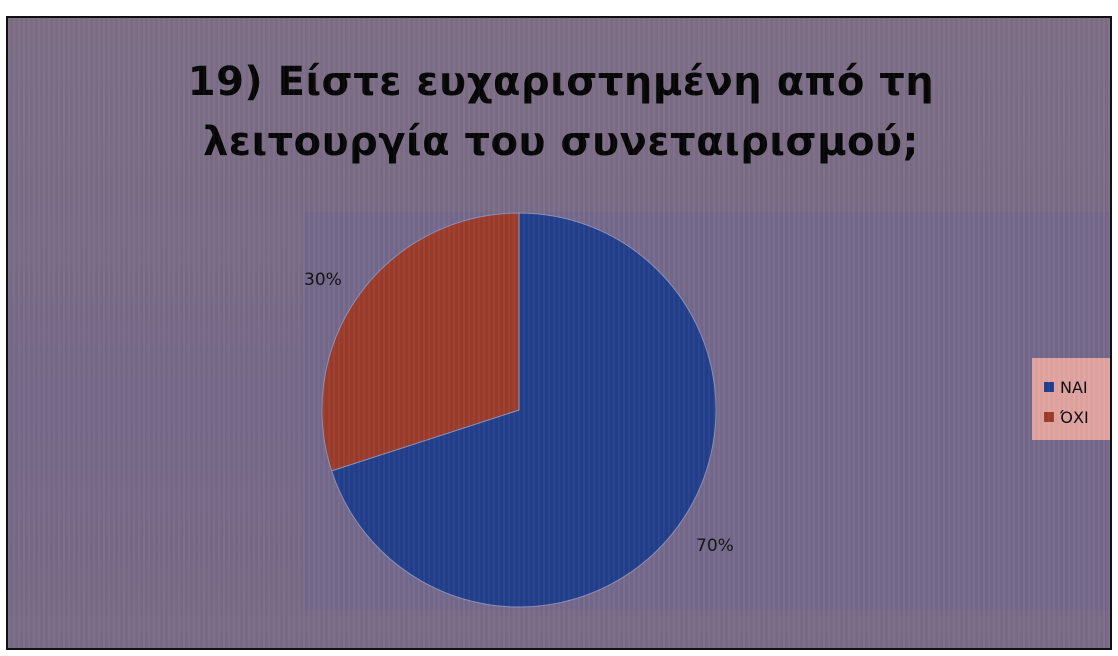  What do you see at coordinates (561, 142) in the screenshot?
I see `chart-title-line-2: λειτουργία του συνεταιρισμού;` at bounding box center [561, 142].